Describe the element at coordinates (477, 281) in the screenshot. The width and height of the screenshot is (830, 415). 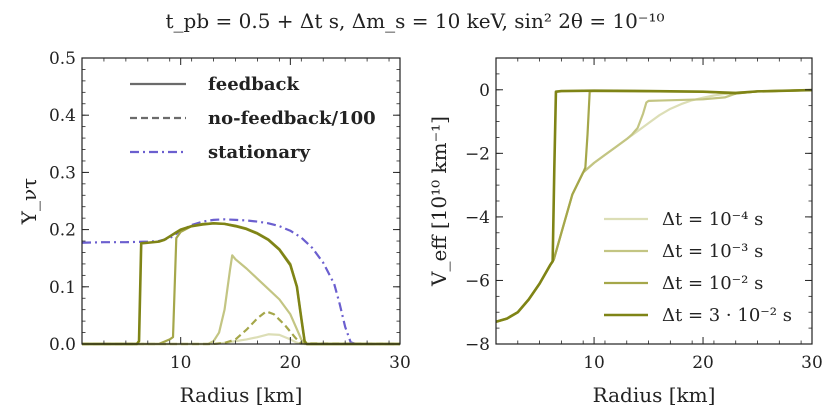
I see `y-tick-label-1-3: −6` at that location.